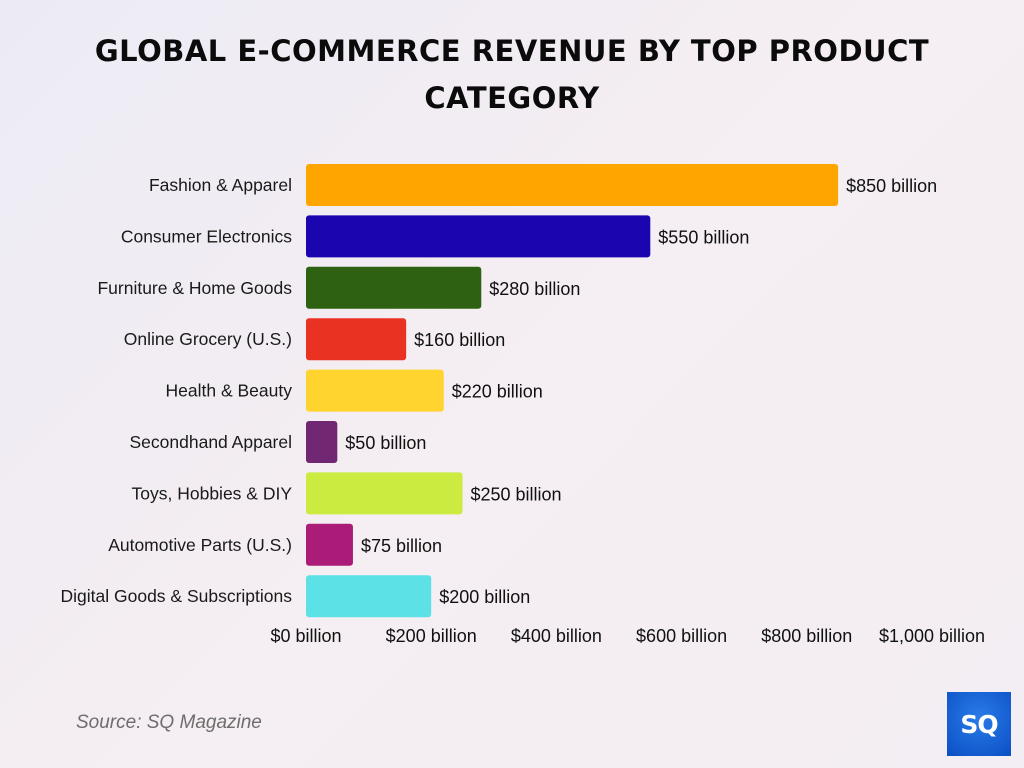 This screenshot has width=1024, height=768. What do you see at coordinates (206, 236) in the screenshot?
I see `category-label: Consumer Electronics` at bounding box center [206, 236].